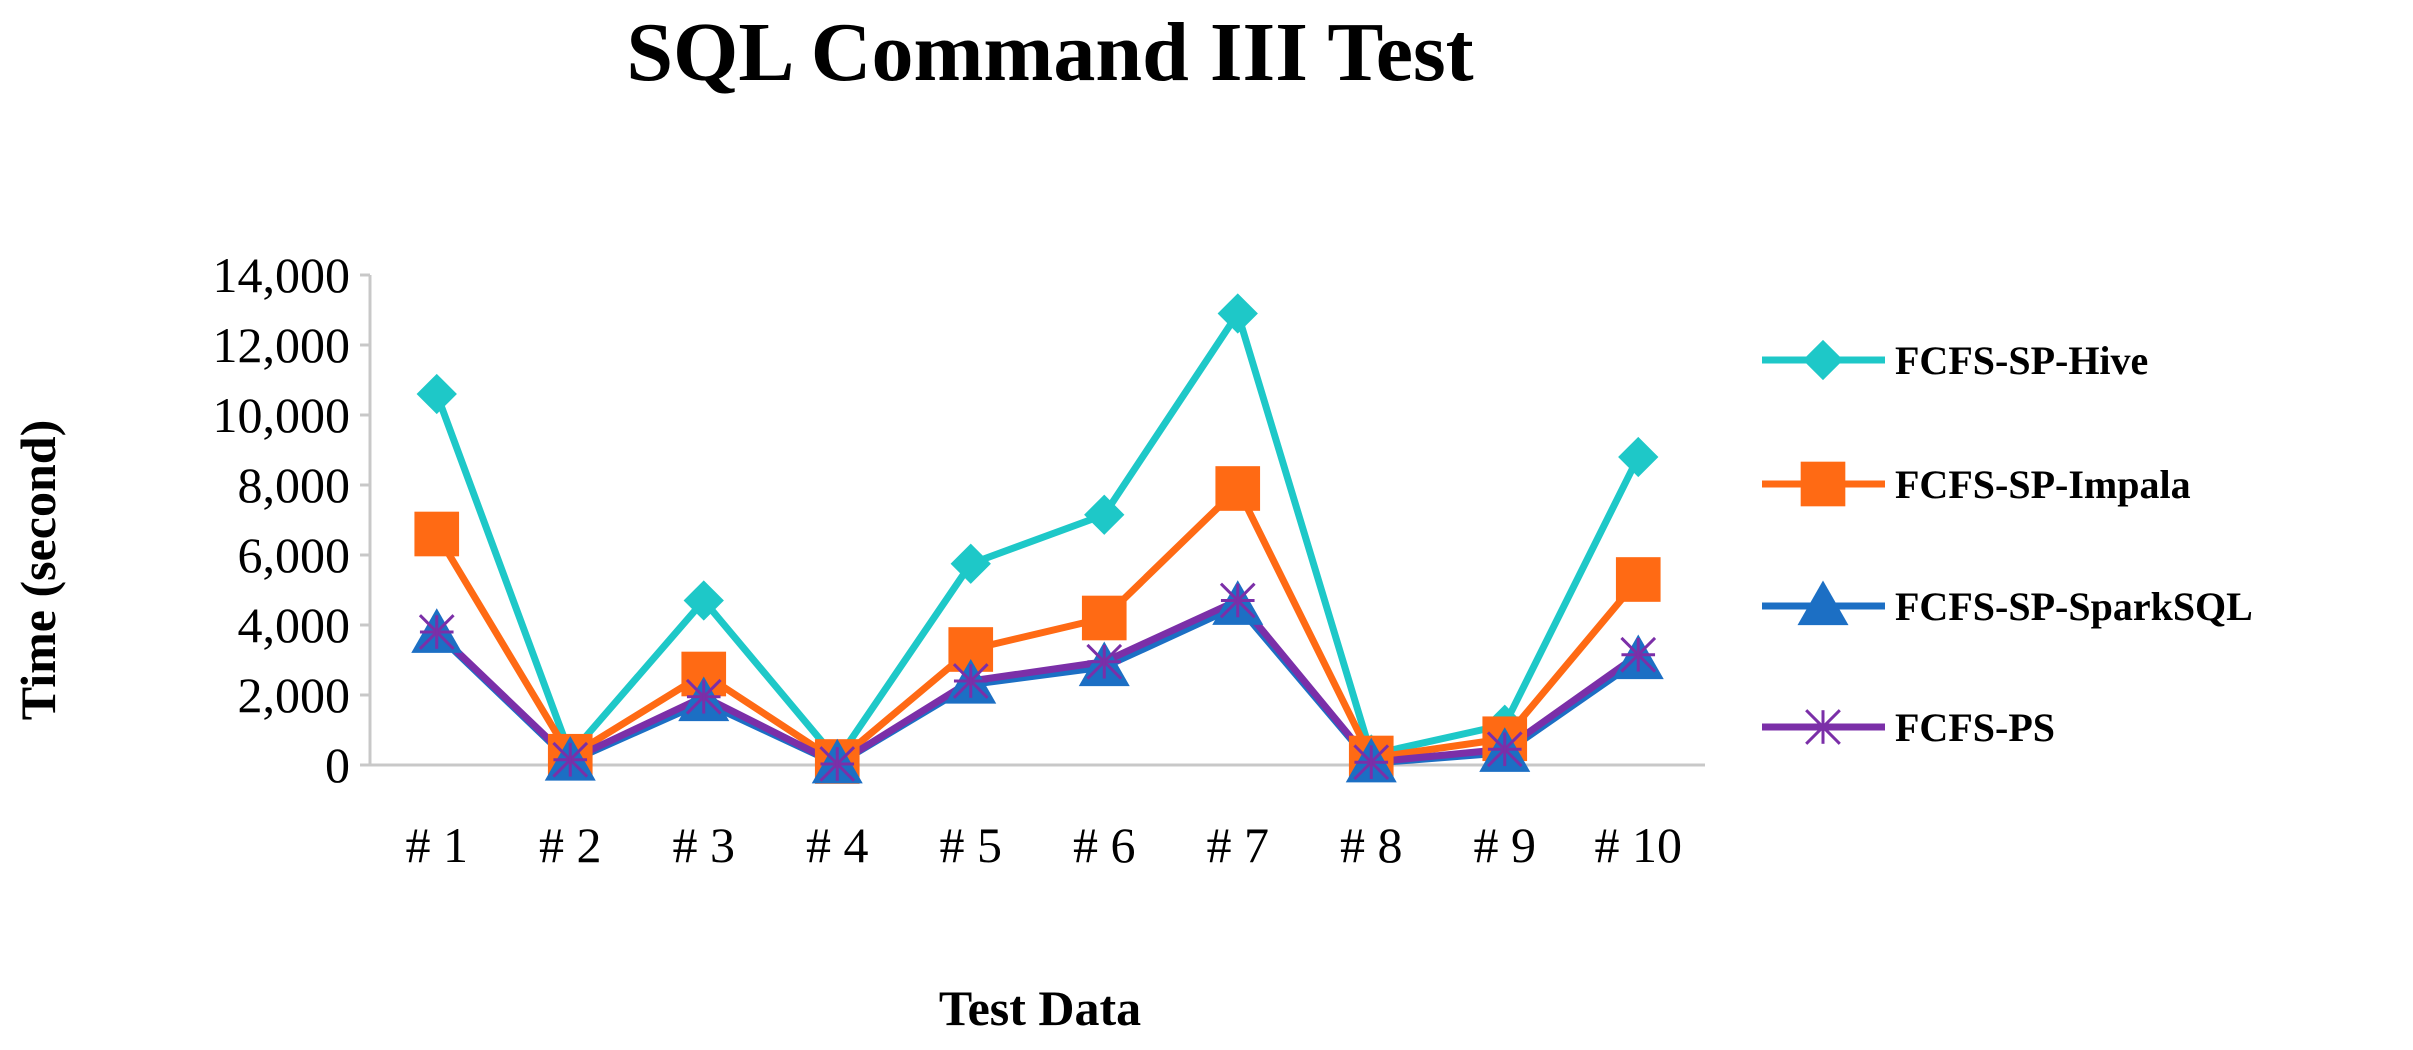 The image size is (2413, 1050). Describe the element at coordinates (294, 695) in the screenshot. I see `y-tick-label: 2,000` at that location.